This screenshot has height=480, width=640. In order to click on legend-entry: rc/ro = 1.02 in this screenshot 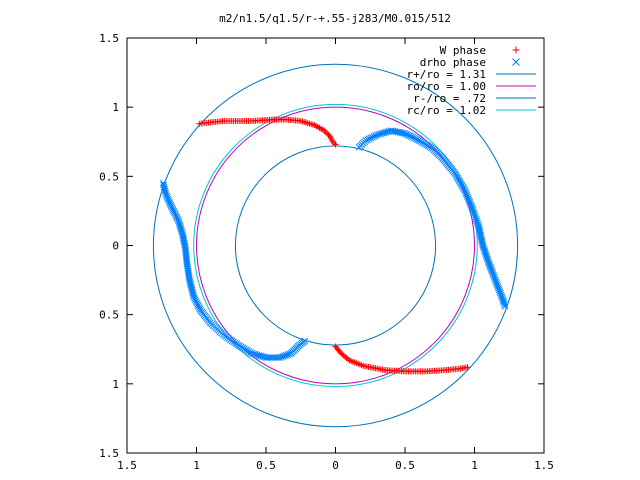, I will do `click(471, 110)`.